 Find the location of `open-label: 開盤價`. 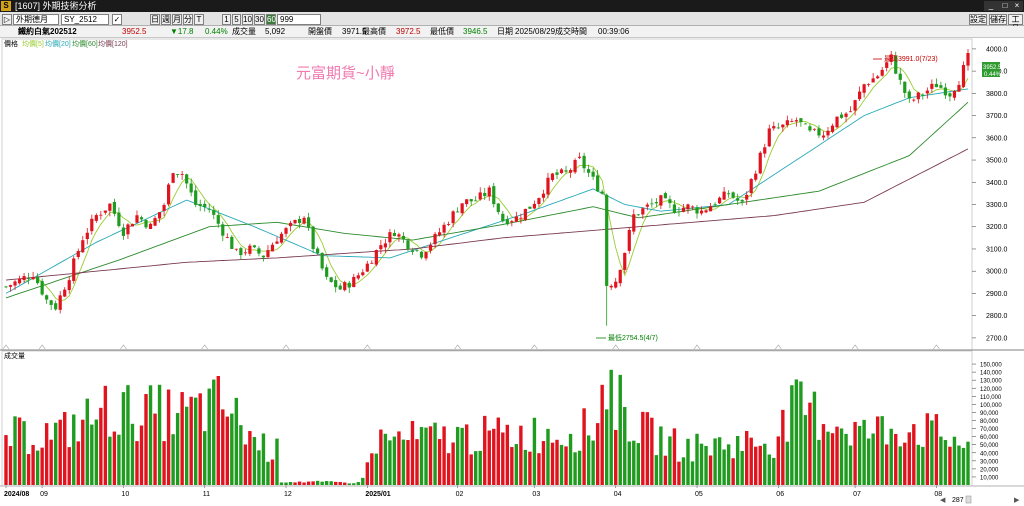

open-label: 開盤價 is located at coordinates (320, 31).